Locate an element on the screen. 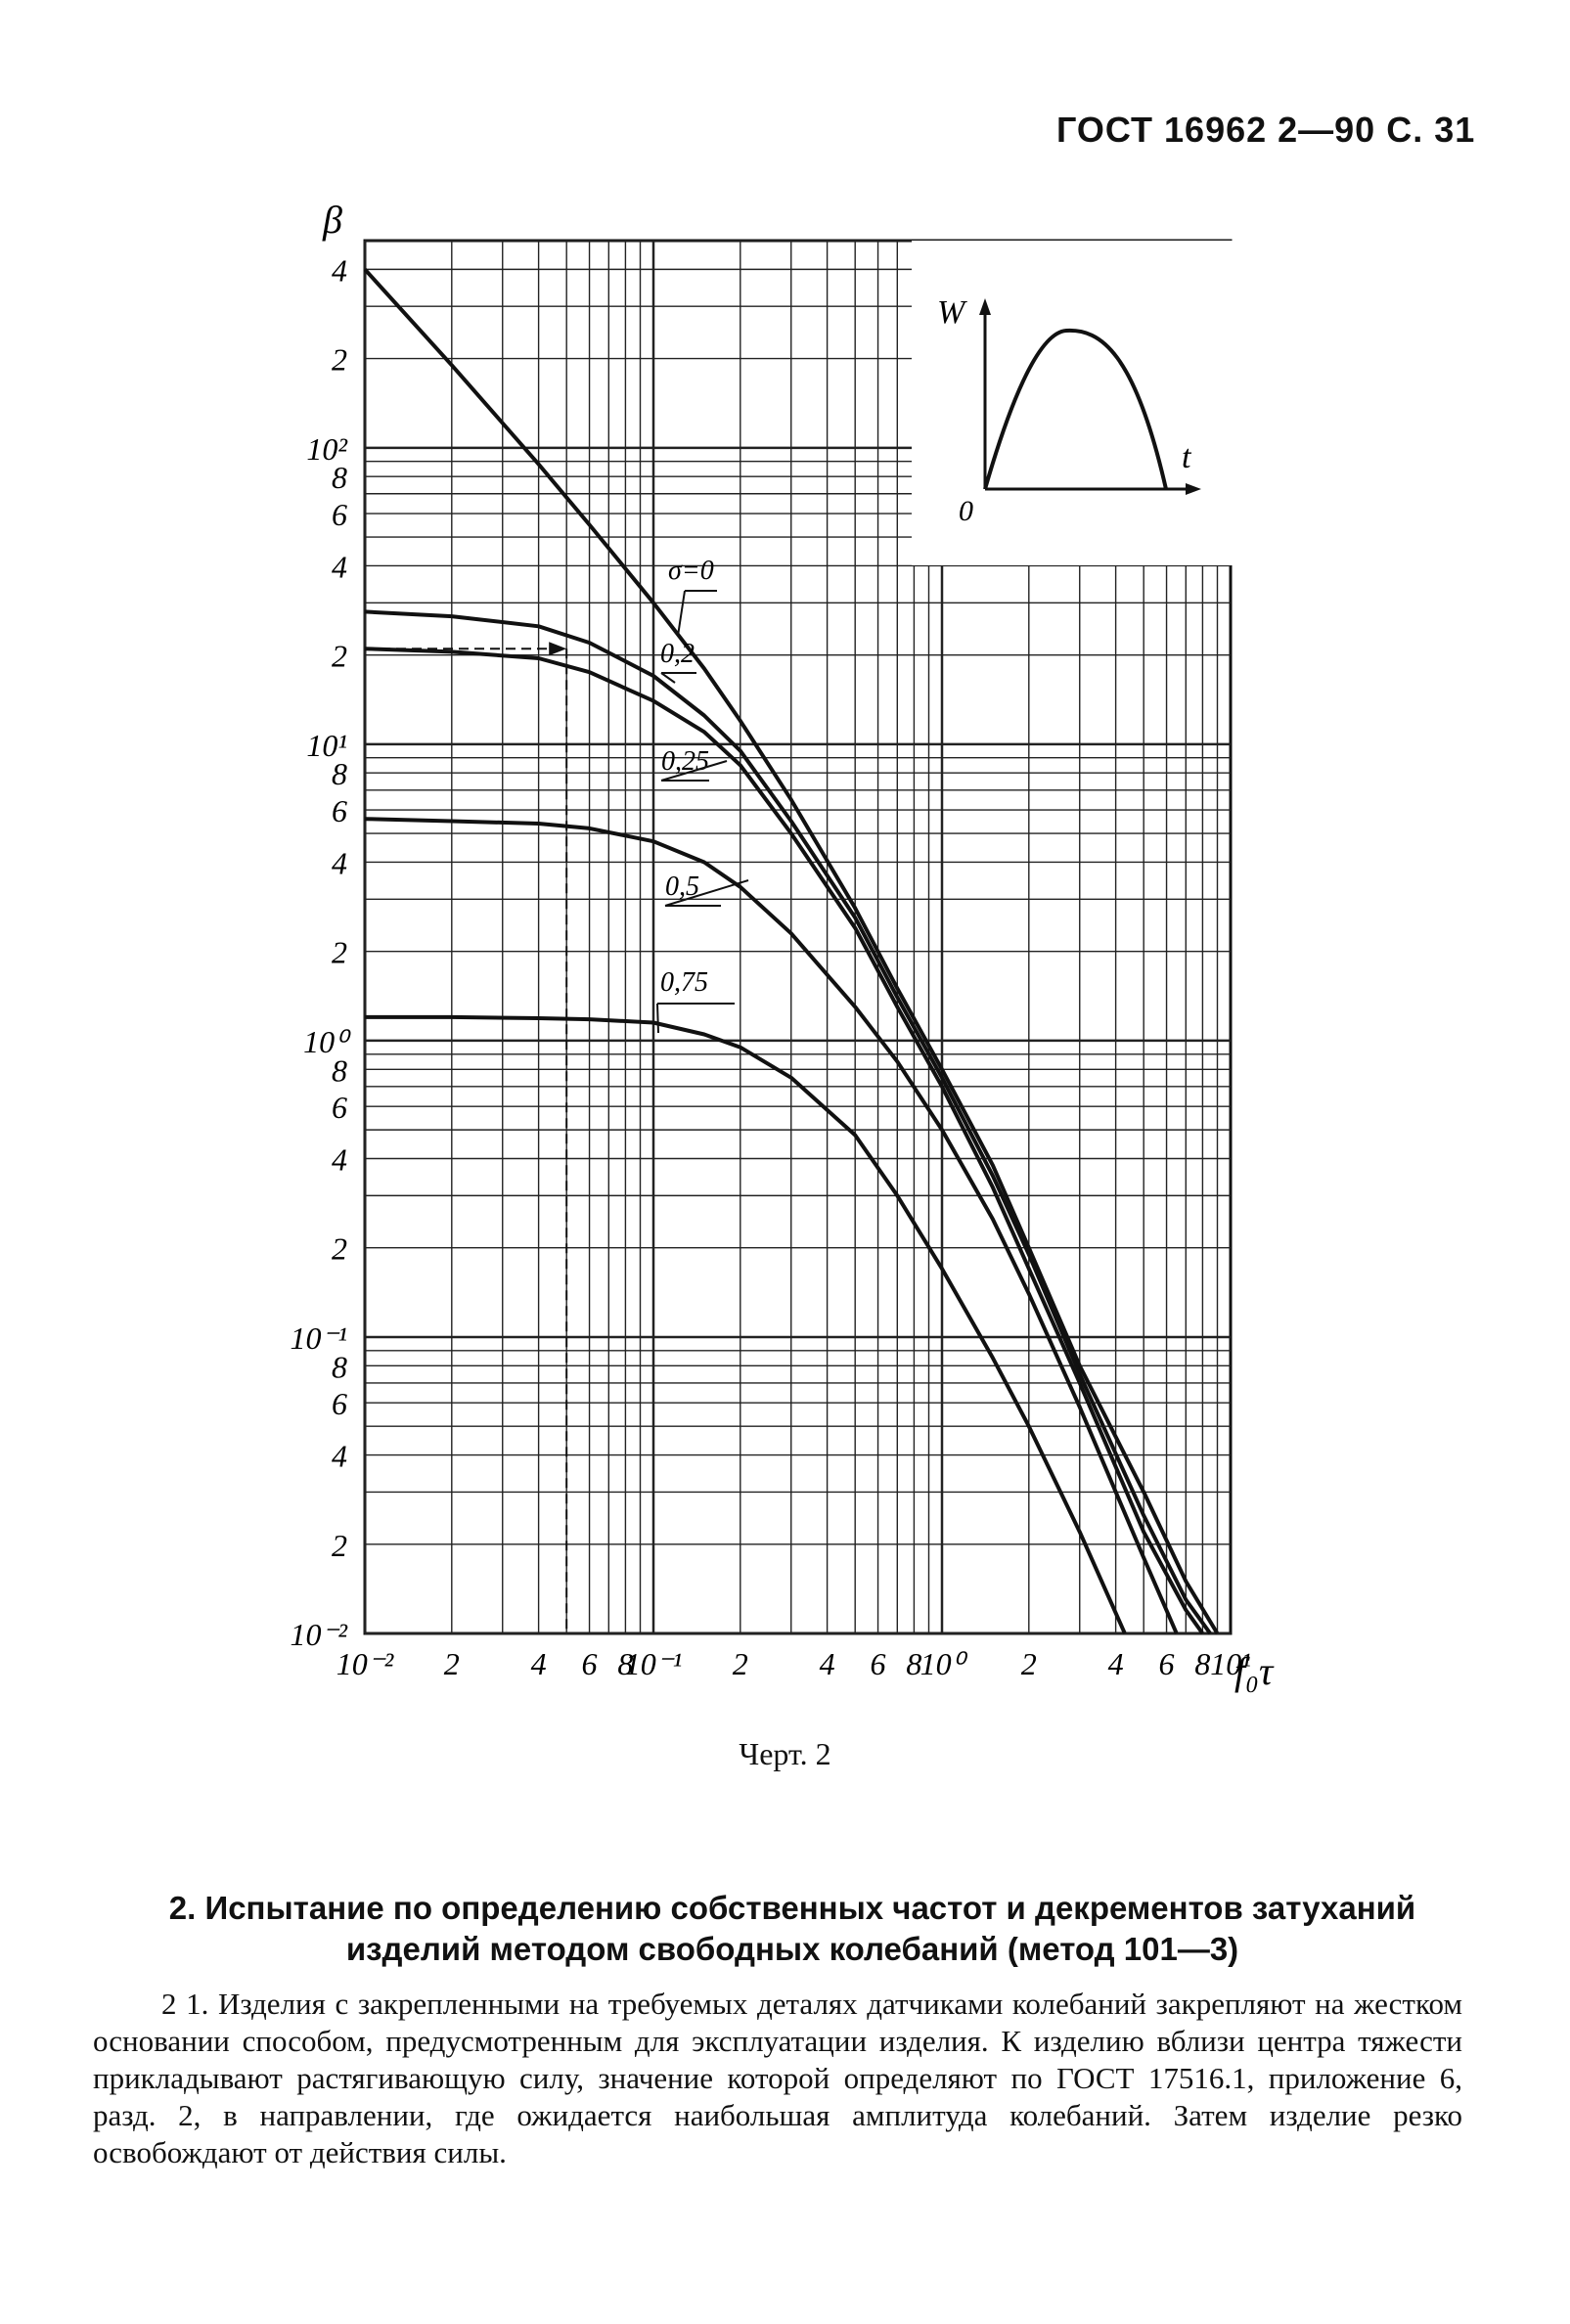  y-tick-label: 10¹ is located at coordinates (327, 745).